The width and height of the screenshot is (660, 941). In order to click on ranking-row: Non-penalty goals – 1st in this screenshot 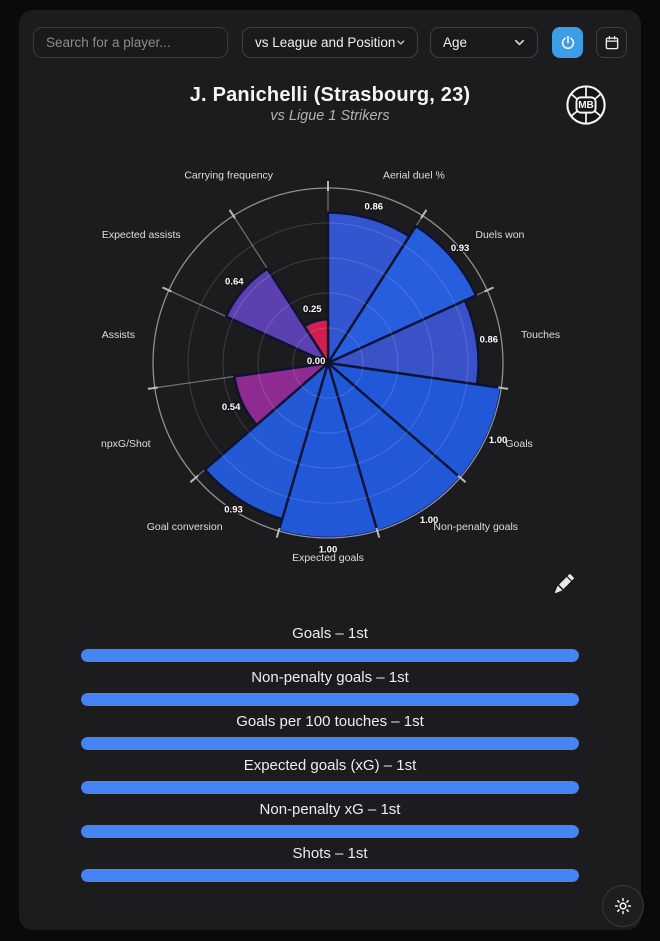, I will do `click(330, 690)`.